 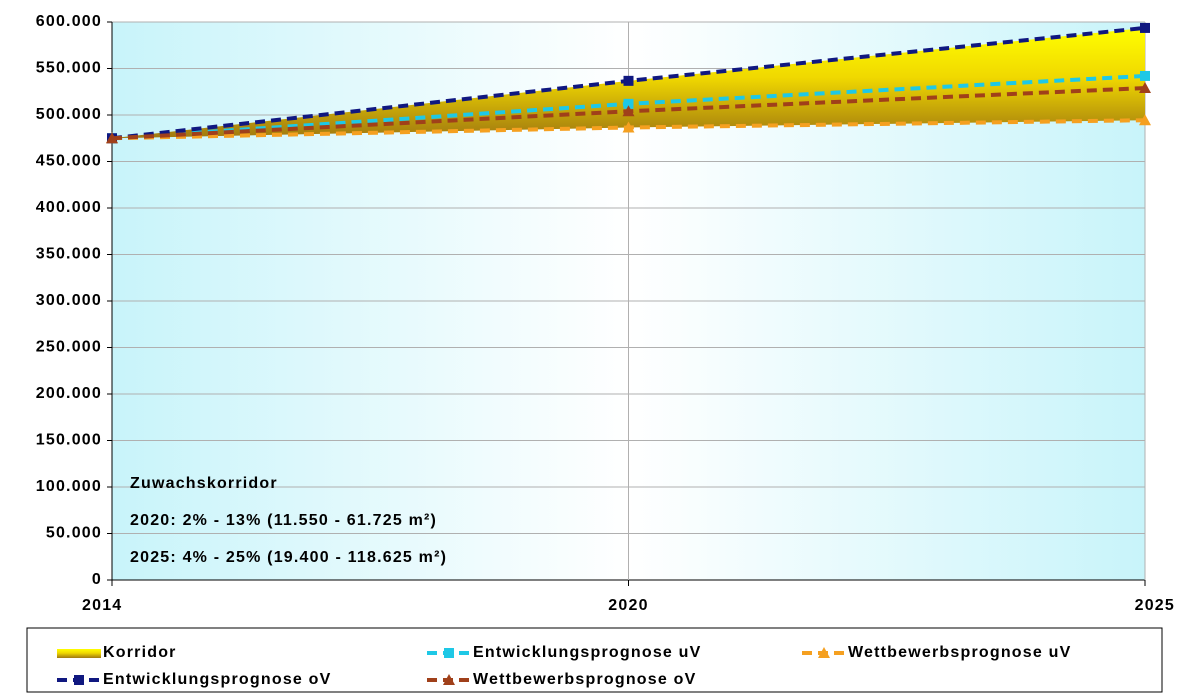 What do you see at coordinates (69, 68) in the screenshot?
I see `y-tick-label: 550.000` at bounding box center [69, 68].